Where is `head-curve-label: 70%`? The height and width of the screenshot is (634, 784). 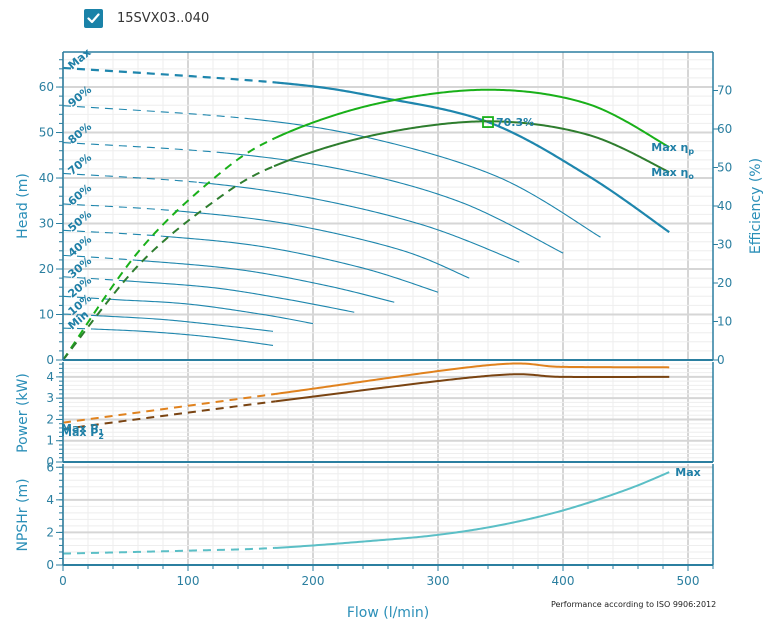 head-curve-label: 70% is located at coordinates (80, 164).